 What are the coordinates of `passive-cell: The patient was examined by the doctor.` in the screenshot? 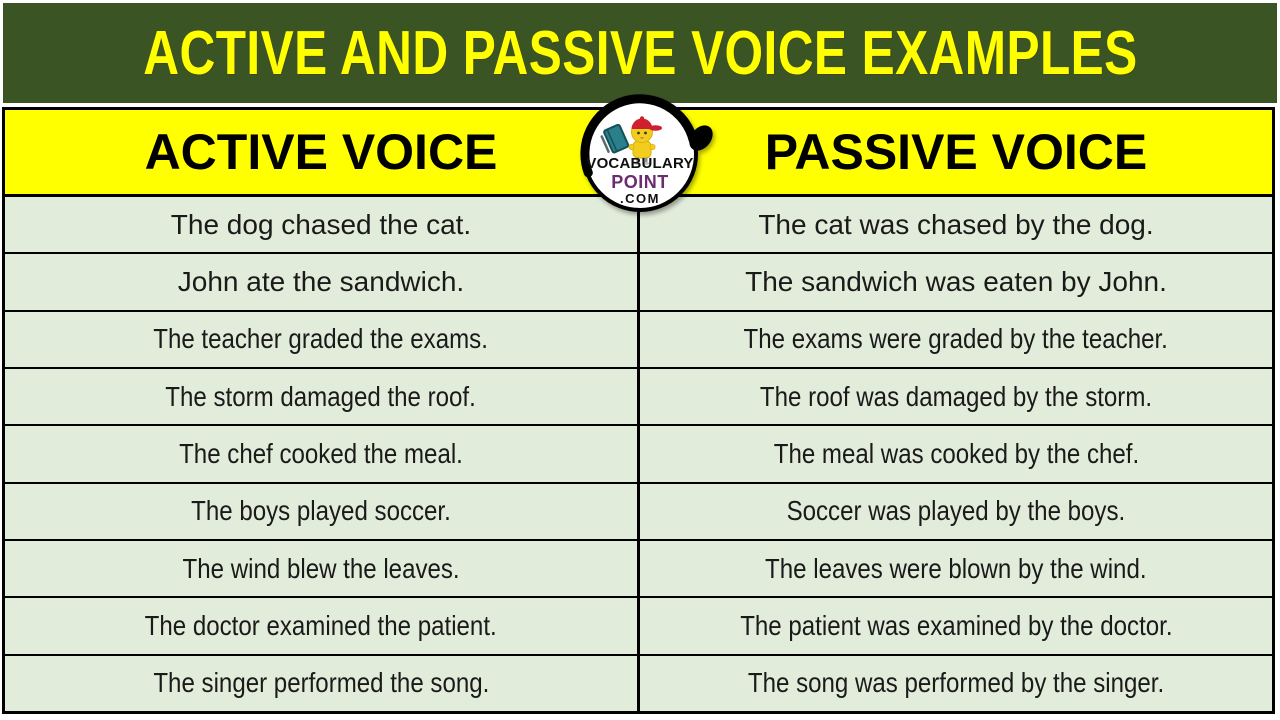 It's located at (956, 625).